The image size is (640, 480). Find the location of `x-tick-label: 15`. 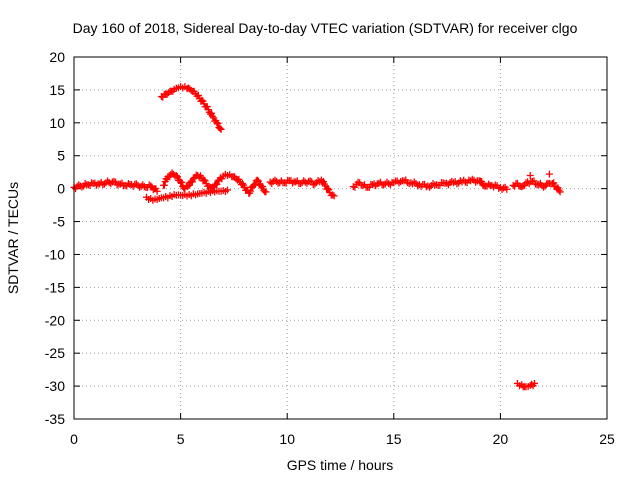

x-tick-label: 15 is located at coordinates (394, 439).